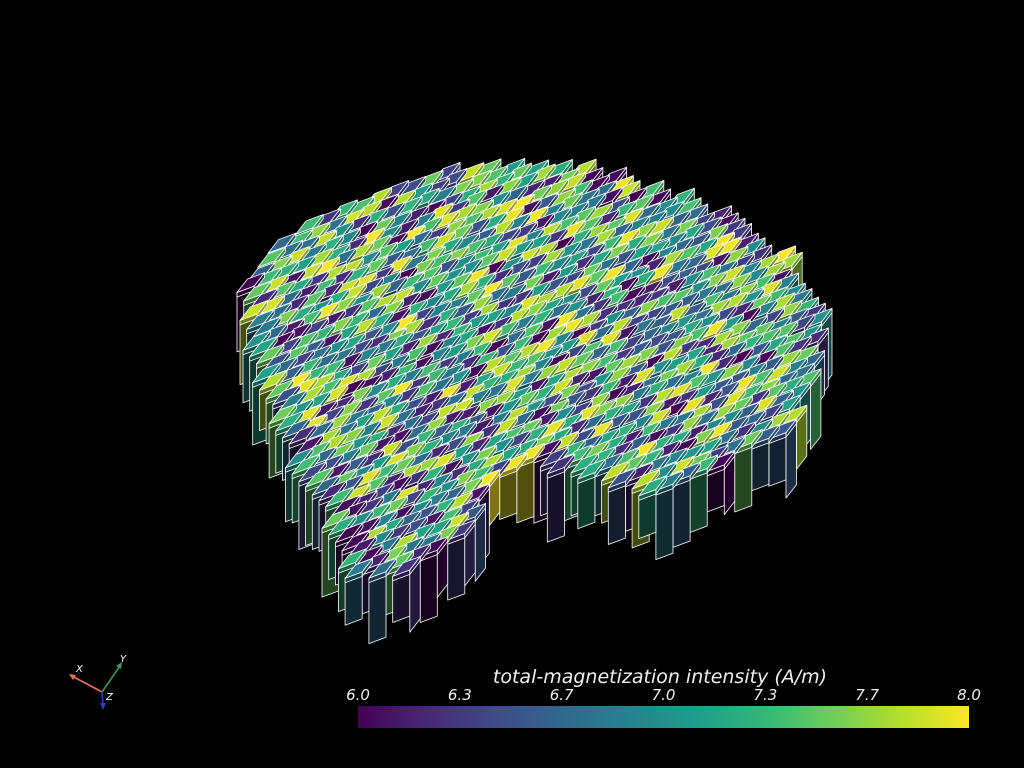 This screenshot has height=768, width=1024. What do you see at coordinates (459, 695) in the screenshot?
I see `scalar-bar-tick-label: 6.3` at bounding box center [459, 695].